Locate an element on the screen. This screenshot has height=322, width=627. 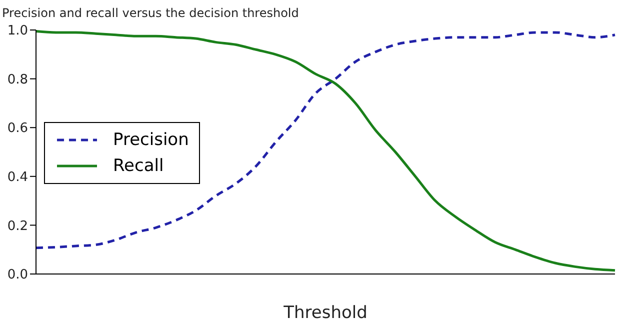
y-tick-label: 0.0 is located at coordinates (17, 275).